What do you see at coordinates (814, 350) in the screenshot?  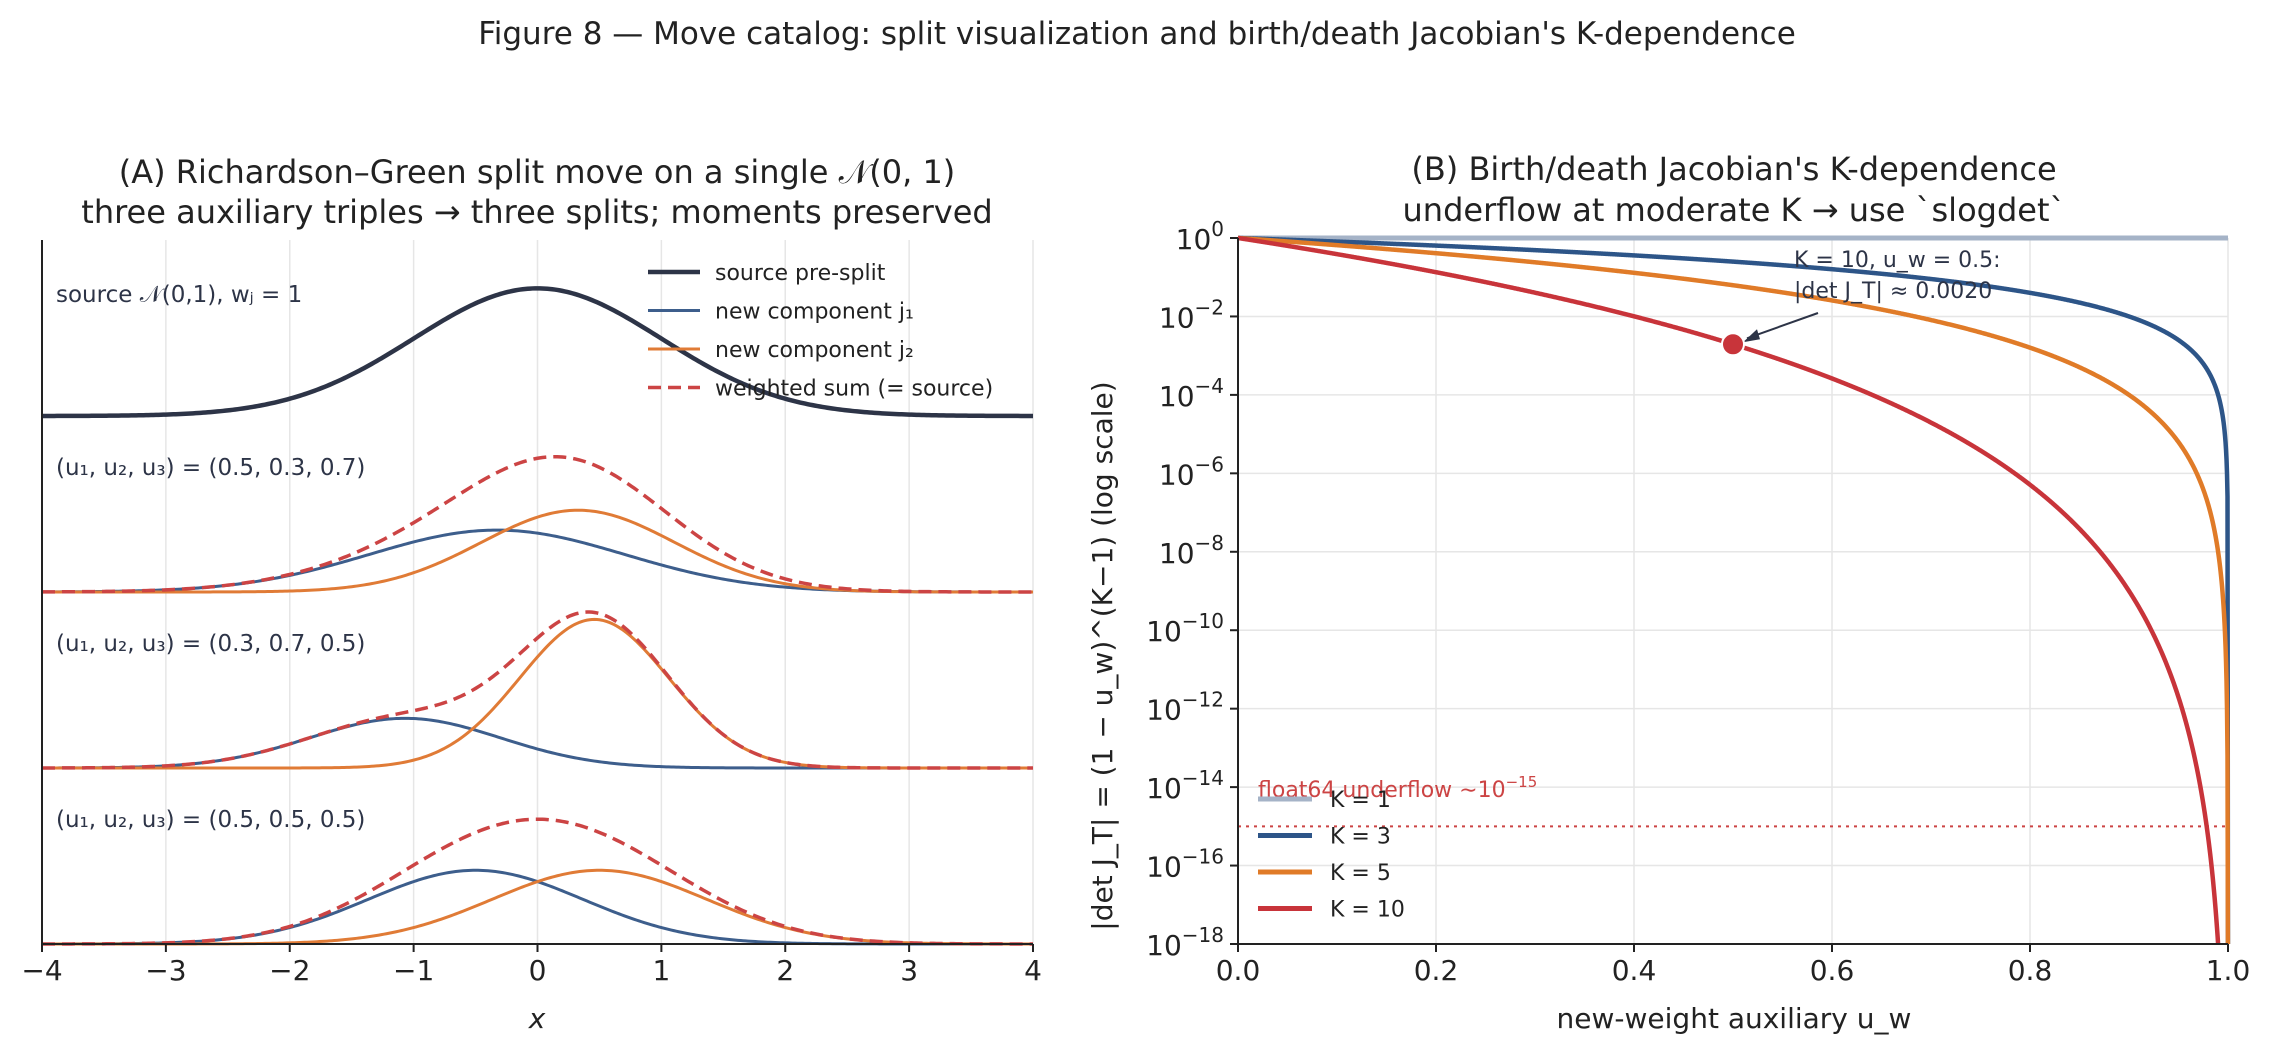 I see `legend-label-j2: new component j₂` at bounding box center [814, 350].